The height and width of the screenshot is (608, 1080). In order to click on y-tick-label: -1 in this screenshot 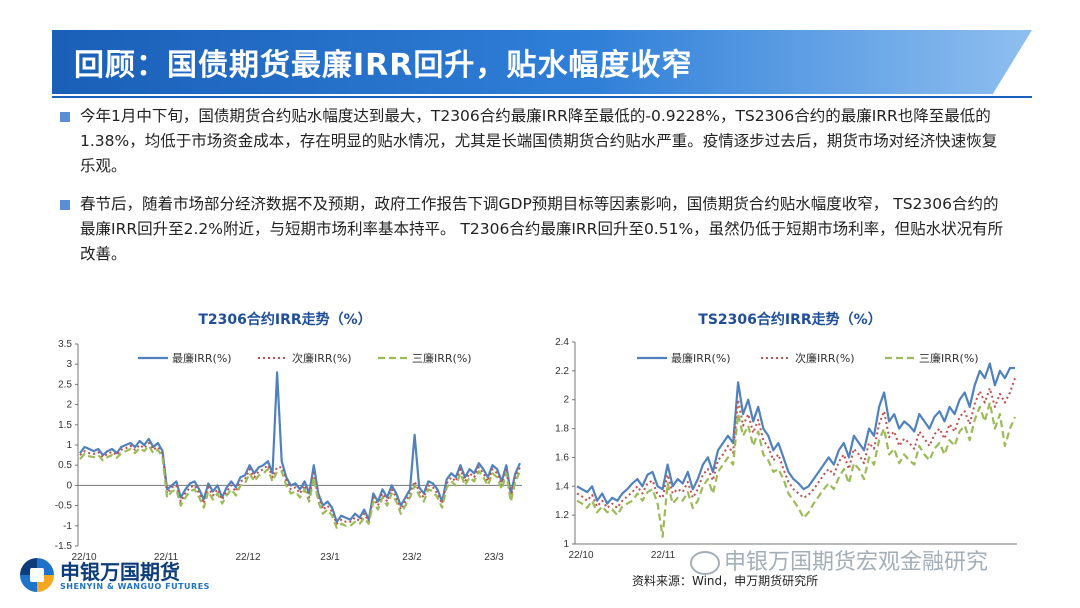, I will do `click(67, 526)`.